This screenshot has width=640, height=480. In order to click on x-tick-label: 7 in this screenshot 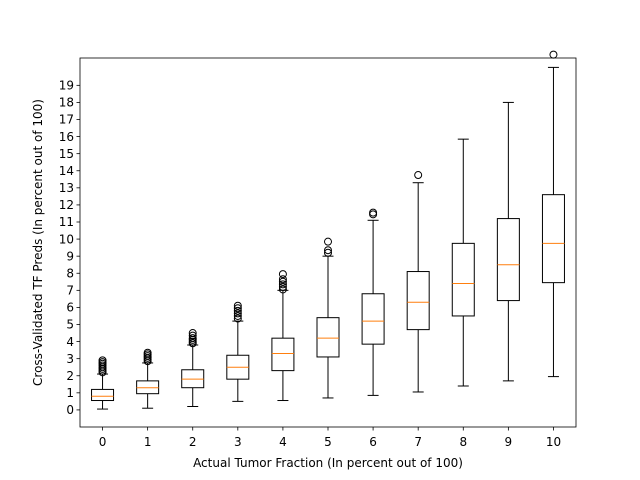, I will do `click(418, 442)`.